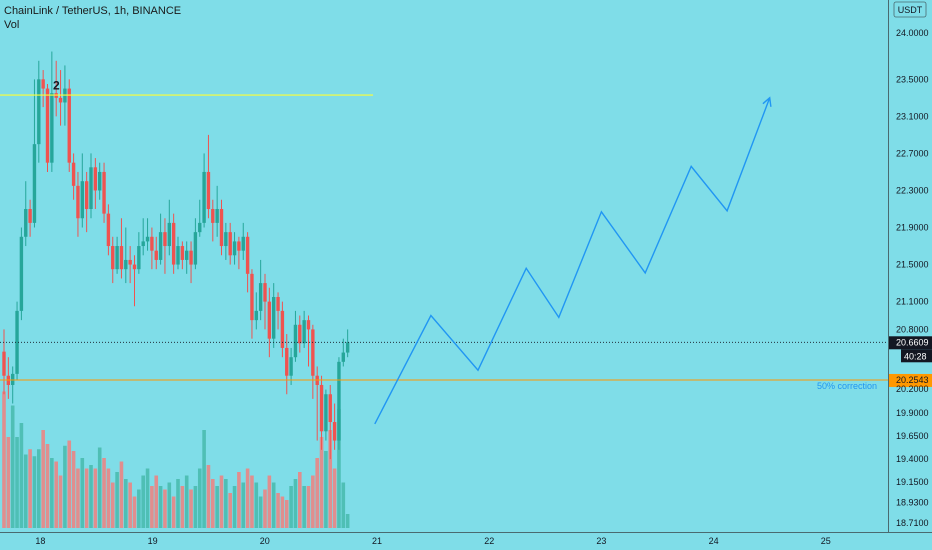 This screenshot has width=932, height=550. Describe the element at coordinates (912, 436) in the screenshot. I see `price-tick-label: 19.6500` at that location.